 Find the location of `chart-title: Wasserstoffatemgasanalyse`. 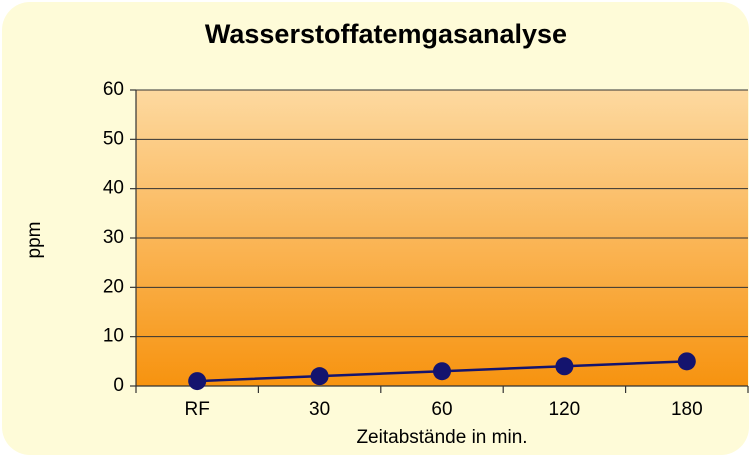

chart-title: Wasserstoffatemgasanalyse is located at coordinates (386, 34).